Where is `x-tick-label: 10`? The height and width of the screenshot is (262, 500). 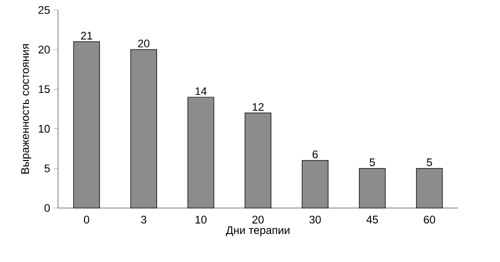 x-tick-label: 10 is located at coordinates (201, 220).